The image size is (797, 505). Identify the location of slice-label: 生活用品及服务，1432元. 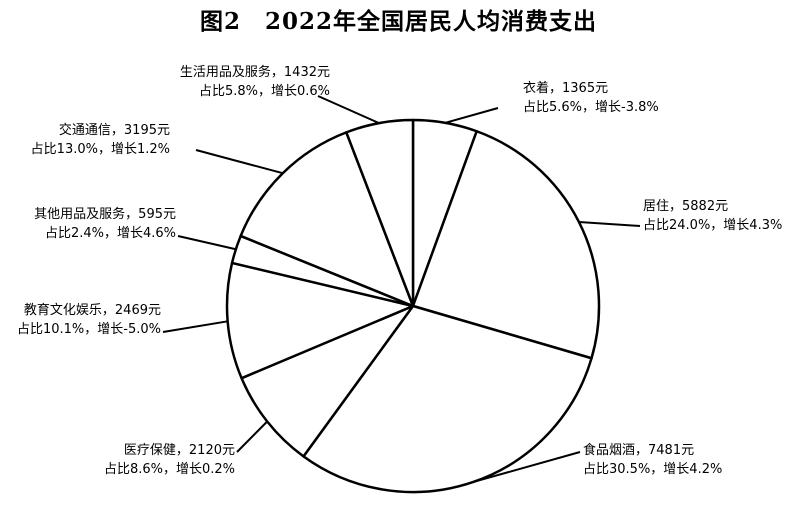
(255, 72).